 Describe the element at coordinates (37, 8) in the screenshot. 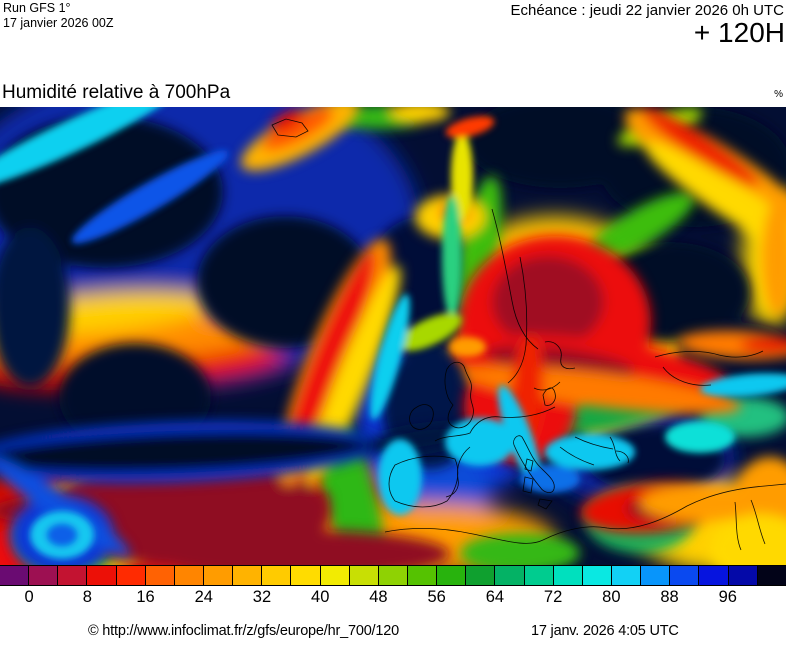

I see `run-model: Run GFS 1°` at that location.